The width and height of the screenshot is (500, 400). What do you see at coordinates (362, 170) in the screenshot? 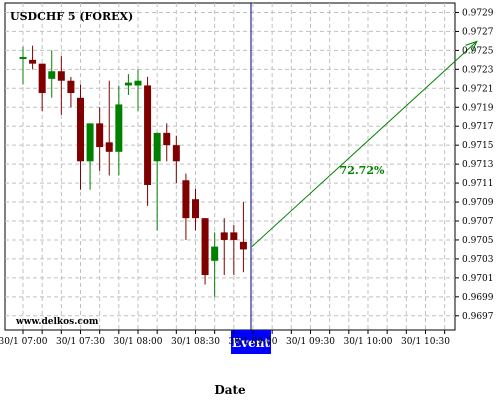
I see `forecast-label: 72.72%` at bounding box center [362, 170].